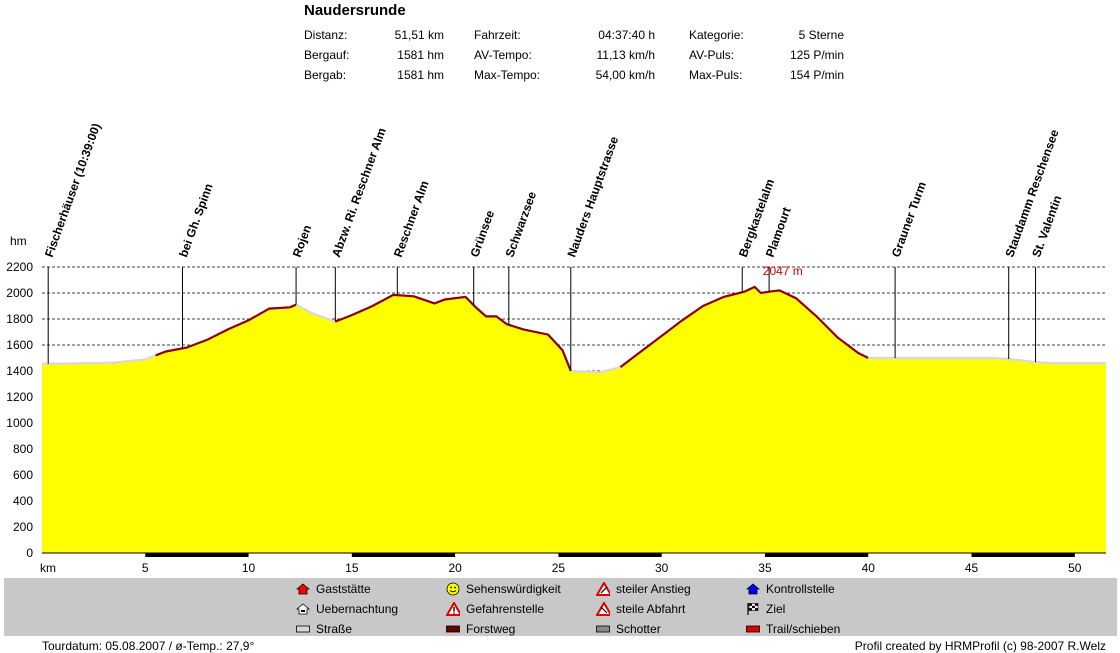  Describe the element at coordinates (626, 35) in the screenshot. I see `stat-value: 04:37:40 h` at that location.